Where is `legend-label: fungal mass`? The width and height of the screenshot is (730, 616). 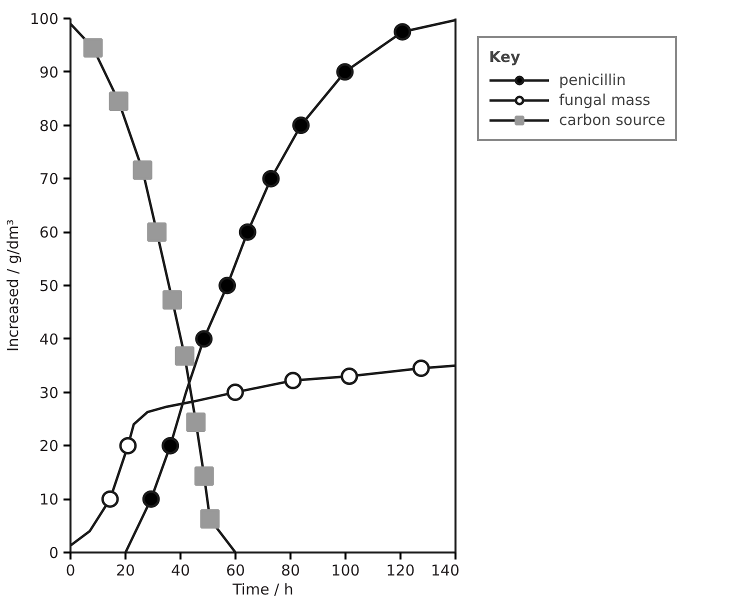
legend-label: fungal mass is located at coordinates (604, 100).